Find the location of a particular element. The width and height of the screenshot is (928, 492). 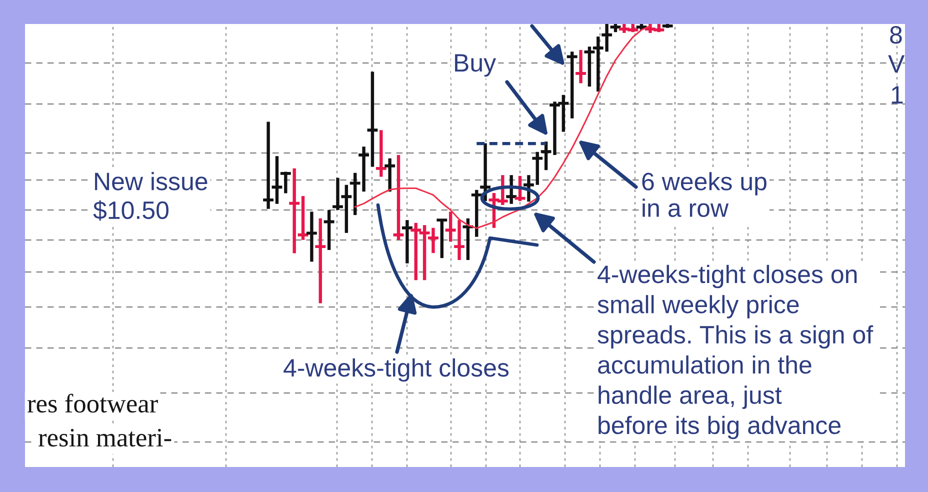

text: 8 is located at coordinates (896, 35).